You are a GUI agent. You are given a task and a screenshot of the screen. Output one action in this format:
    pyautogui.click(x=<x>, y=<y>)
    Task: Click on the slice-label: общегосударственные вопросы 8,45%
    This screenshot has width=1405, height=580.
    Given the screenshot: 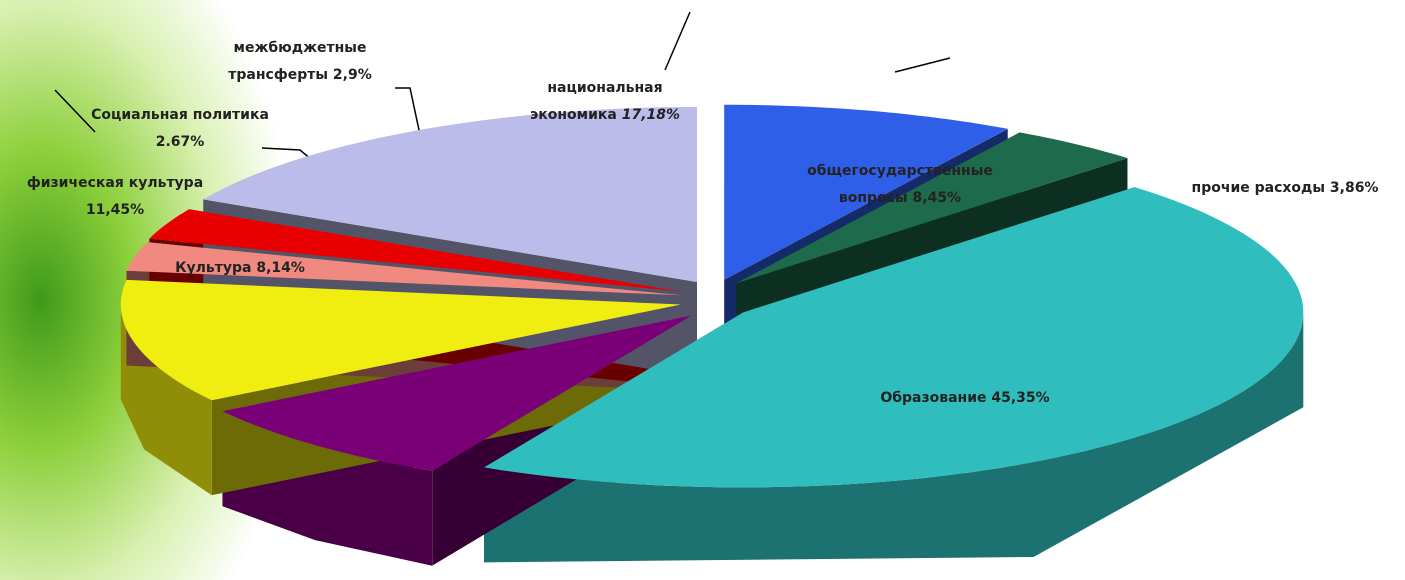 What is the action you would take?
    pyautogui.click(x=900, y=185)
    